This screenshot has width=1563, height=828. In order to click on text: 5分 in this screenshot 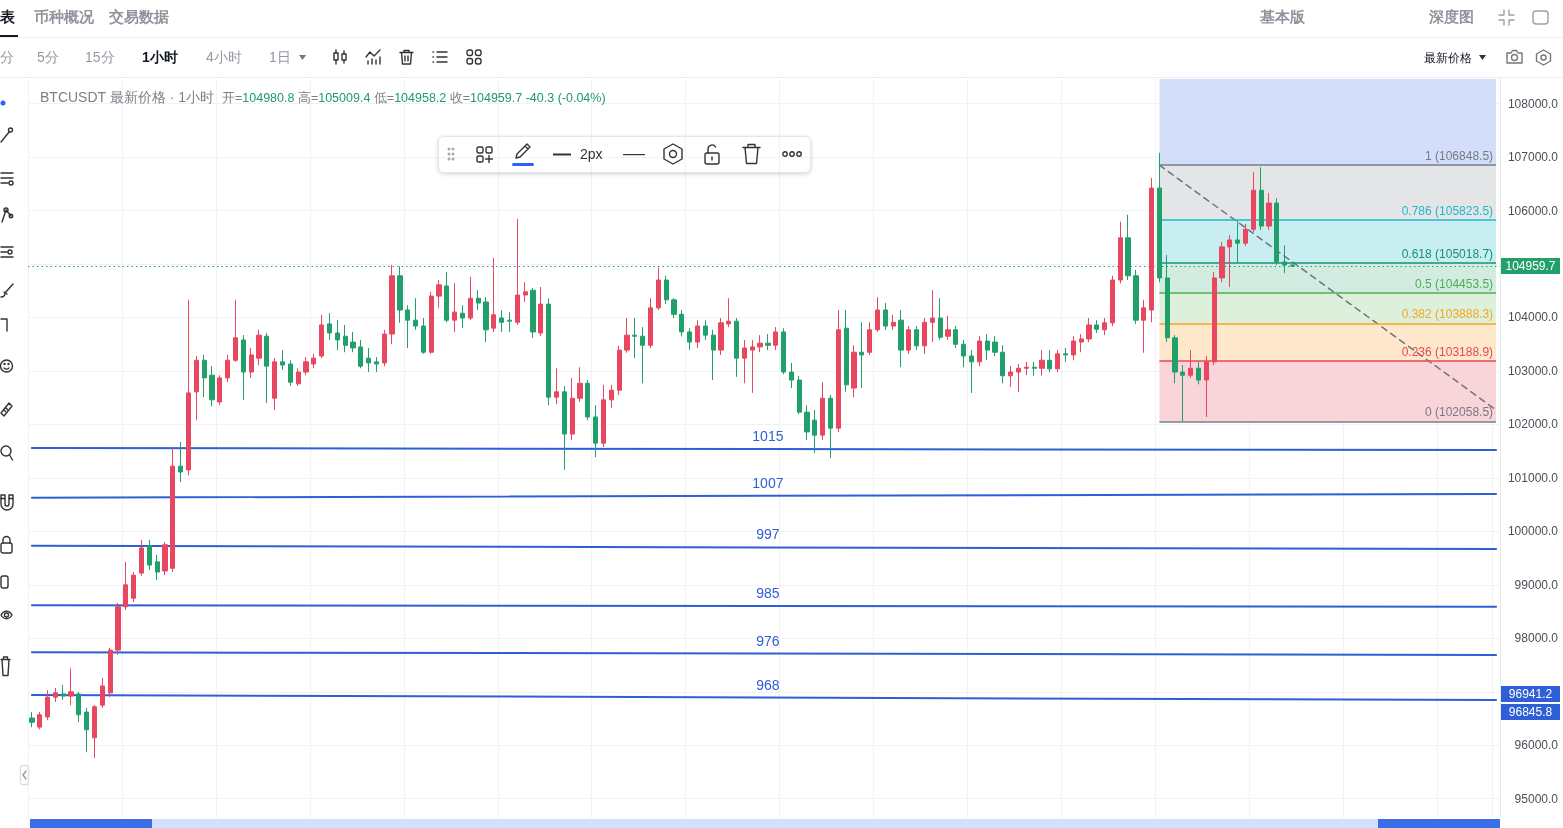, I will do `click(48, 57)`.